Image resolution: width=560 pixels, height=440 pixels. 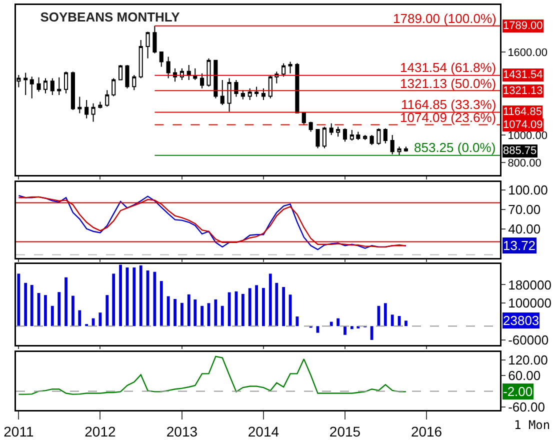 What do you see at coordinates (523, 26) in the screenshot?
I see `annotation: 1789.00` at bounding box center [523, 26].